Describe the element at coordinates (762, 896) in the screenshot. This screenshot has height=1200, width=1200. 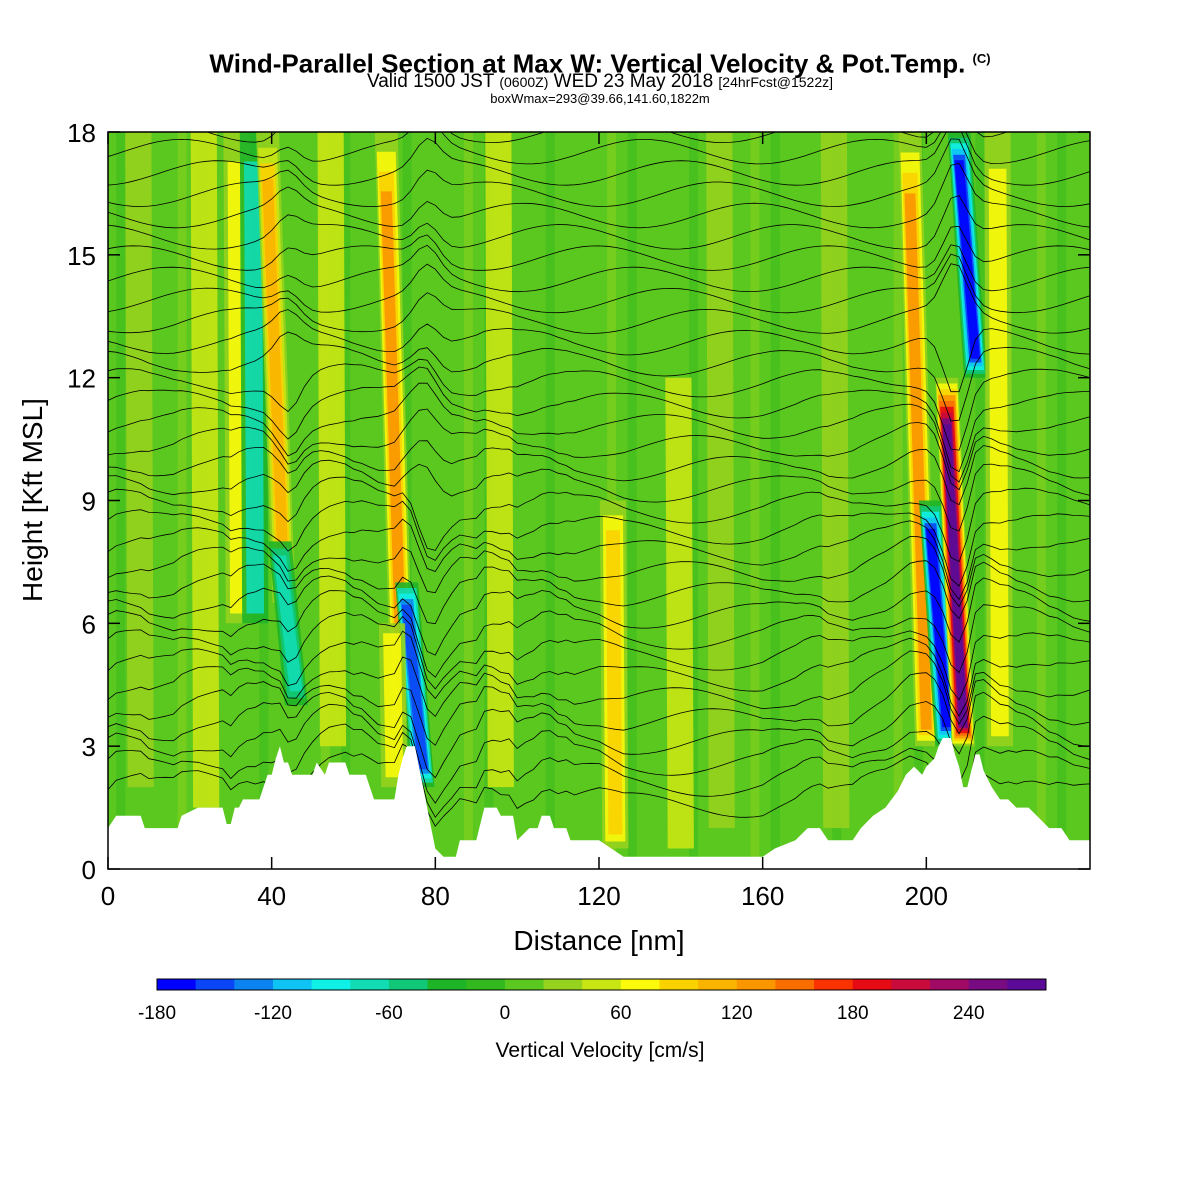
I see `x-tick-label: 160` at that location.